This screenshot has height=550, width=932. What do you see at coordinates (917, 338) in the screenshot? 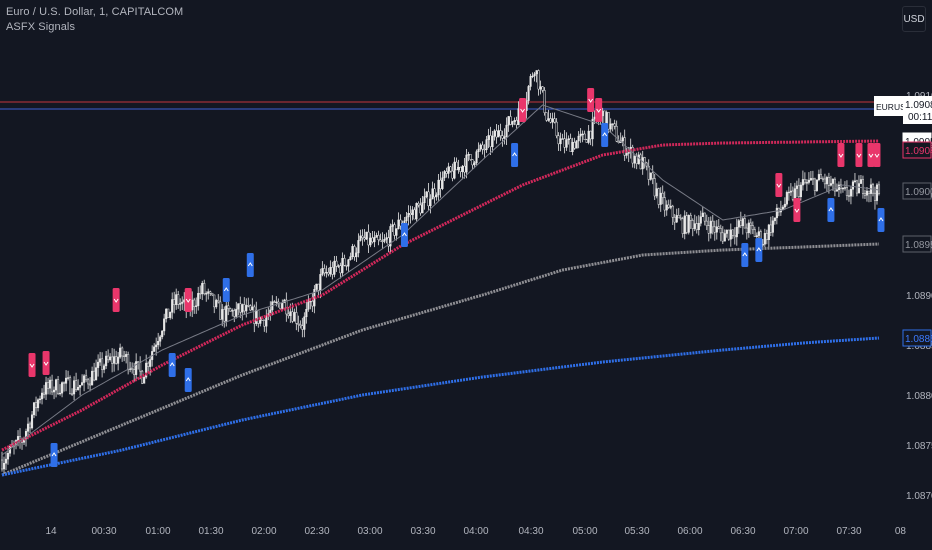
I see `price-label: 1.08857` at bounding box center [917, 338].